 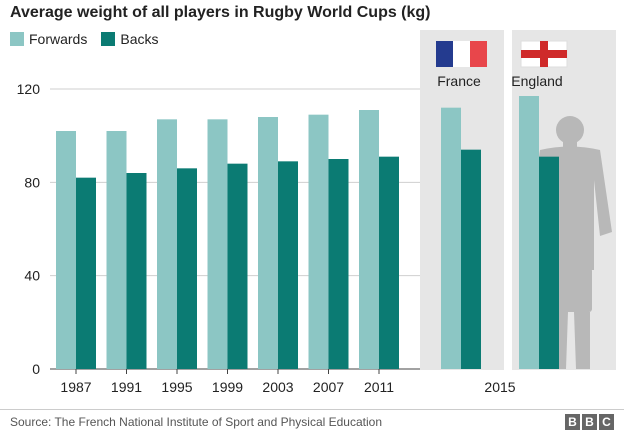 I want to click on legend-label-forwards: Forwards, so click(x=58, y=39).